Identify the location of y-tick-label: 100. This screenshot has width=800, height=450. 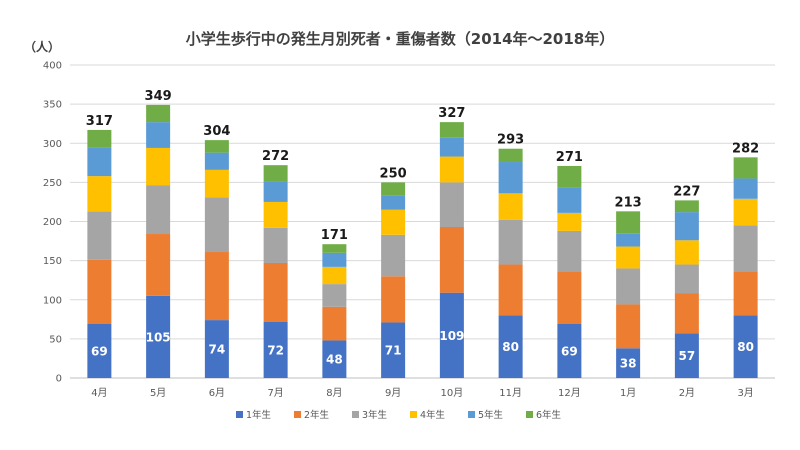
(52, 300).